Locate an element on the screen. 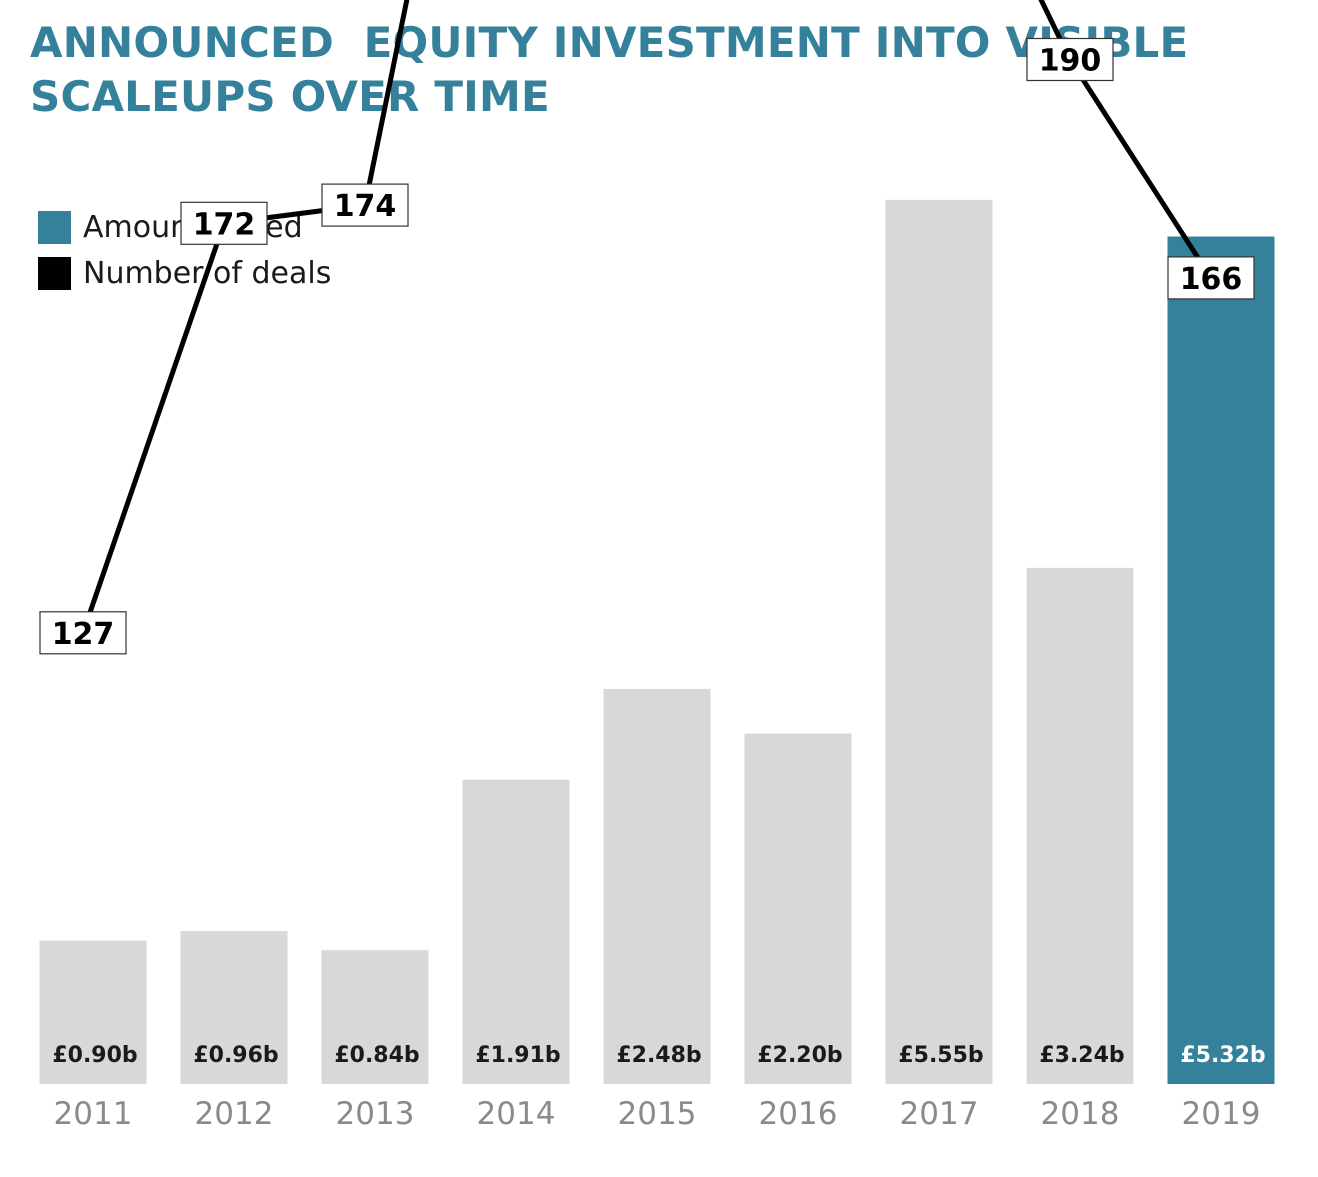 This screenshot has height=1177, width=1318. x-tick-label-2017: 2017 is located at coordinates (939, 1114).